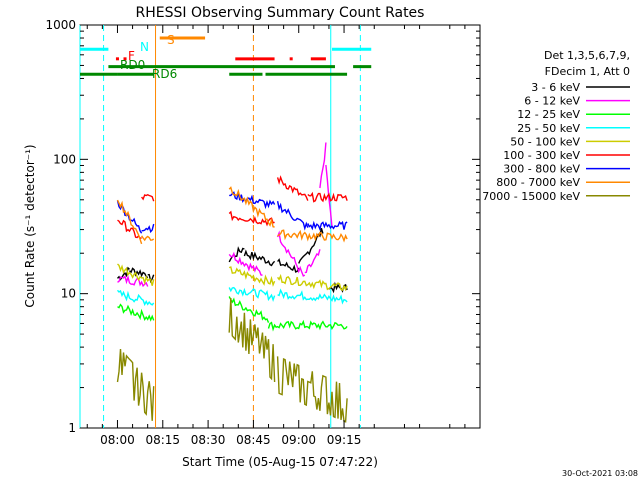  Describe the element at coordinates (555, 87) in the screenshot. I see `legend-label: 3 - 6 keV` at that location.